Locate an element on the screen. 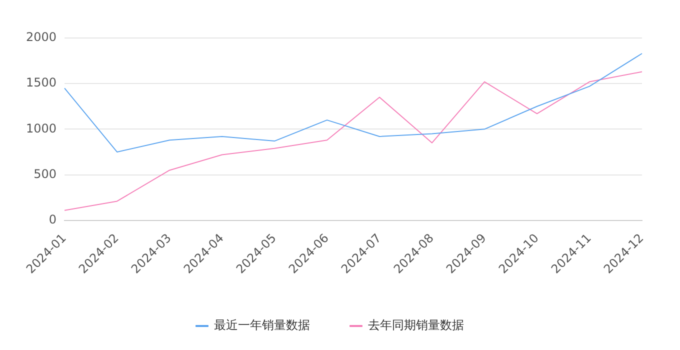  y-tick-label: 0 is located at coordinates (52, 219).